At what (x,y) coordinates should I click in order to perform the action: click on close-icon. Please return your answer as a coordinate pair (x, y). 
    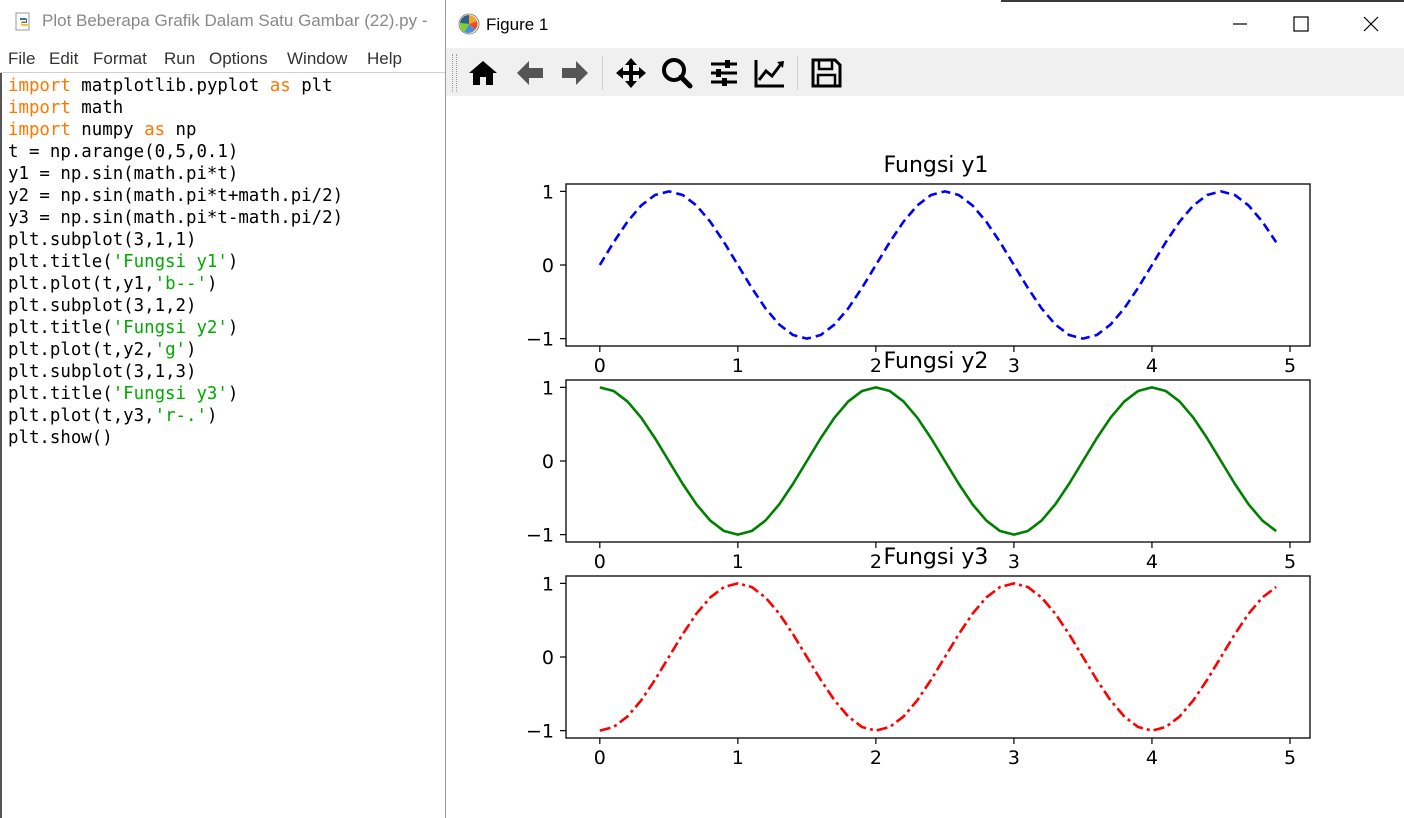
    Looking at the image, I should click on (1371, 24).